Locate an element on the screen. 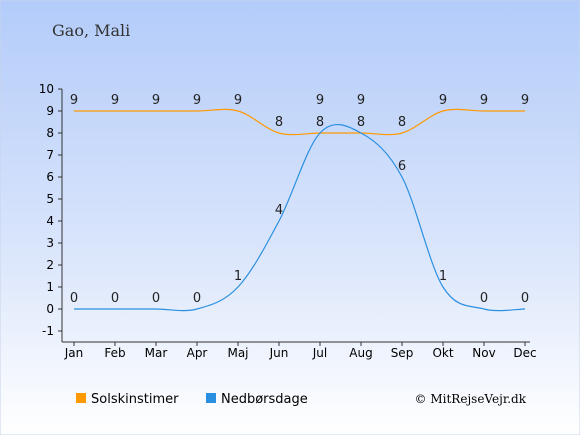 This screenshot has width=580, height=435. y-tick-label: 7 is located at coordinates (50, 155).